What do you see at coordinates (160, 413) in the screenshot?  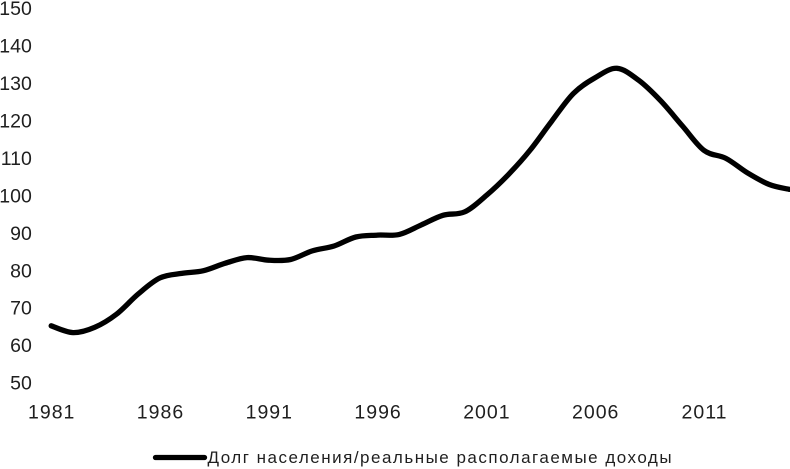 I see `svg-text: 1986` at bounding box center [160, 413].